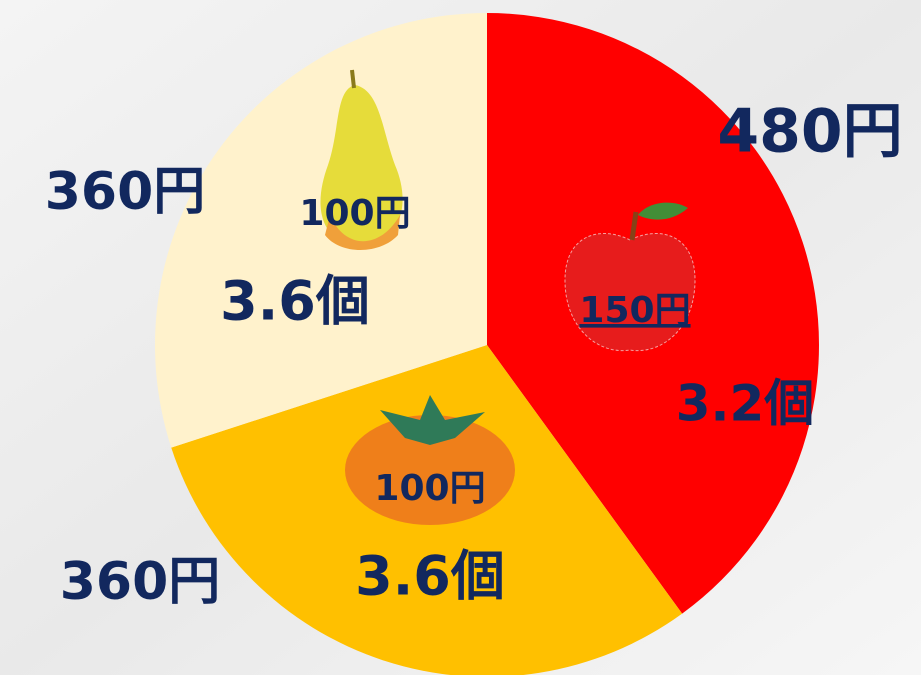 Image resolution: width=921 pixels, height=675 pixels. I want to click on pear-icon, so click(361, 159).